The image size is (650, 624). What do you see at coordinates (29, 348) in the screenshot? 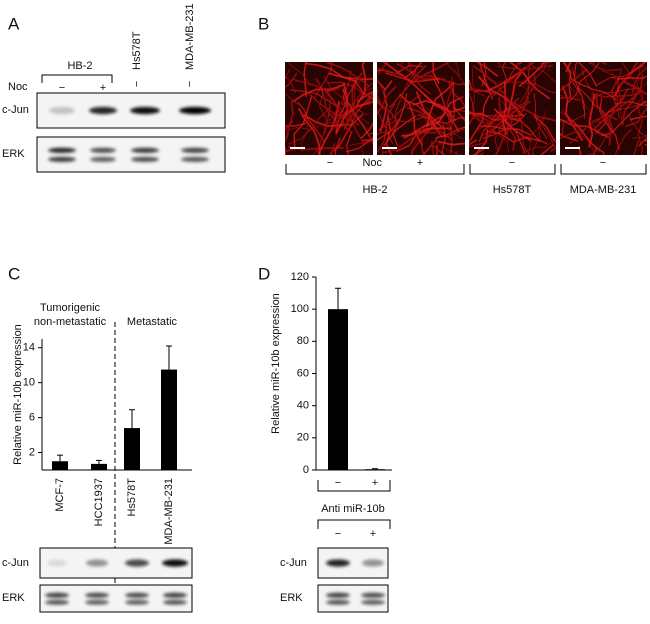
I see `y-tick-label: 14` at bounding box center [29, 348].